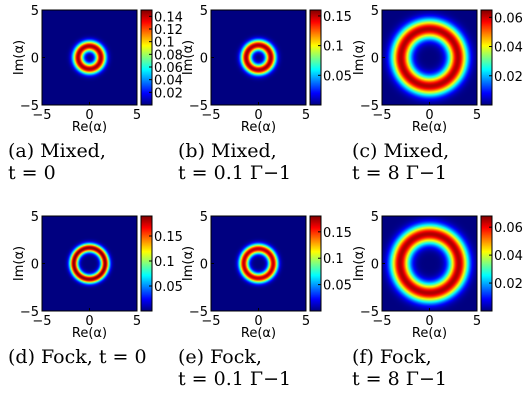 The height and width of the screenshot is (398, 523). I want to click on caption-b-line-2: t = 0.1 Γ−1, so click(235, 173).